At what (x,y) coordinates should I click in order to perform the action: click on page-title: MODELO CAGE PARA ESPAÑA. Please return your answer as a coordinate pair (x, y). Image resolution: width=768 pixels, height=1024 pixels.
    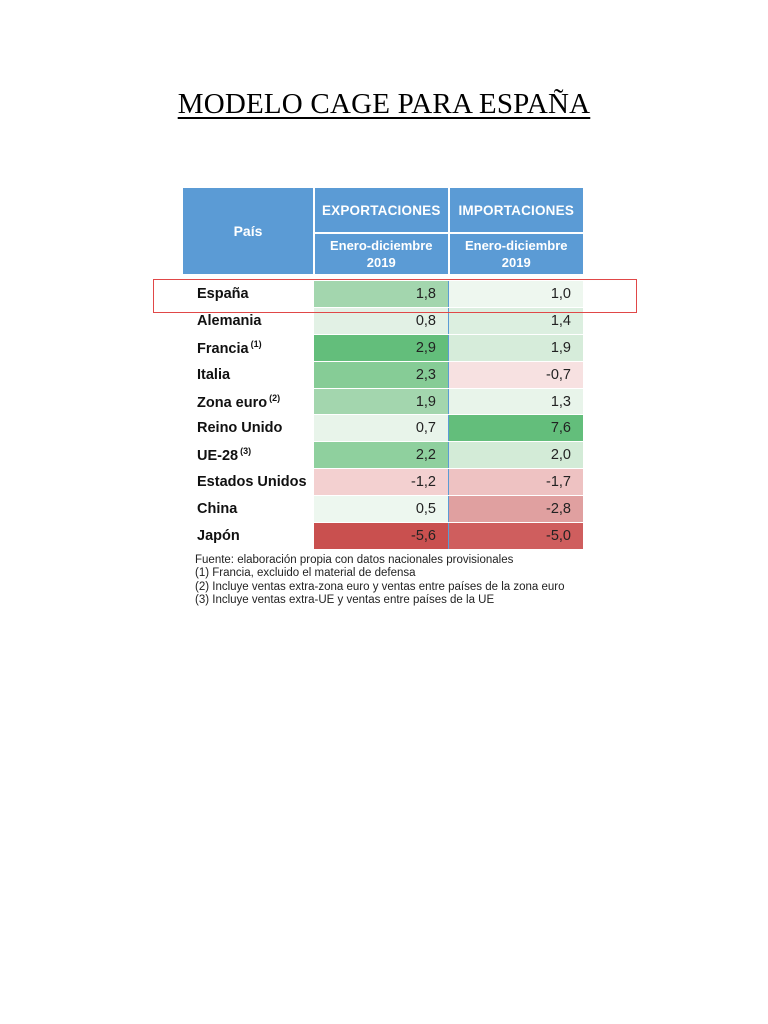
    Looking at the image, I should click on (384, 104).